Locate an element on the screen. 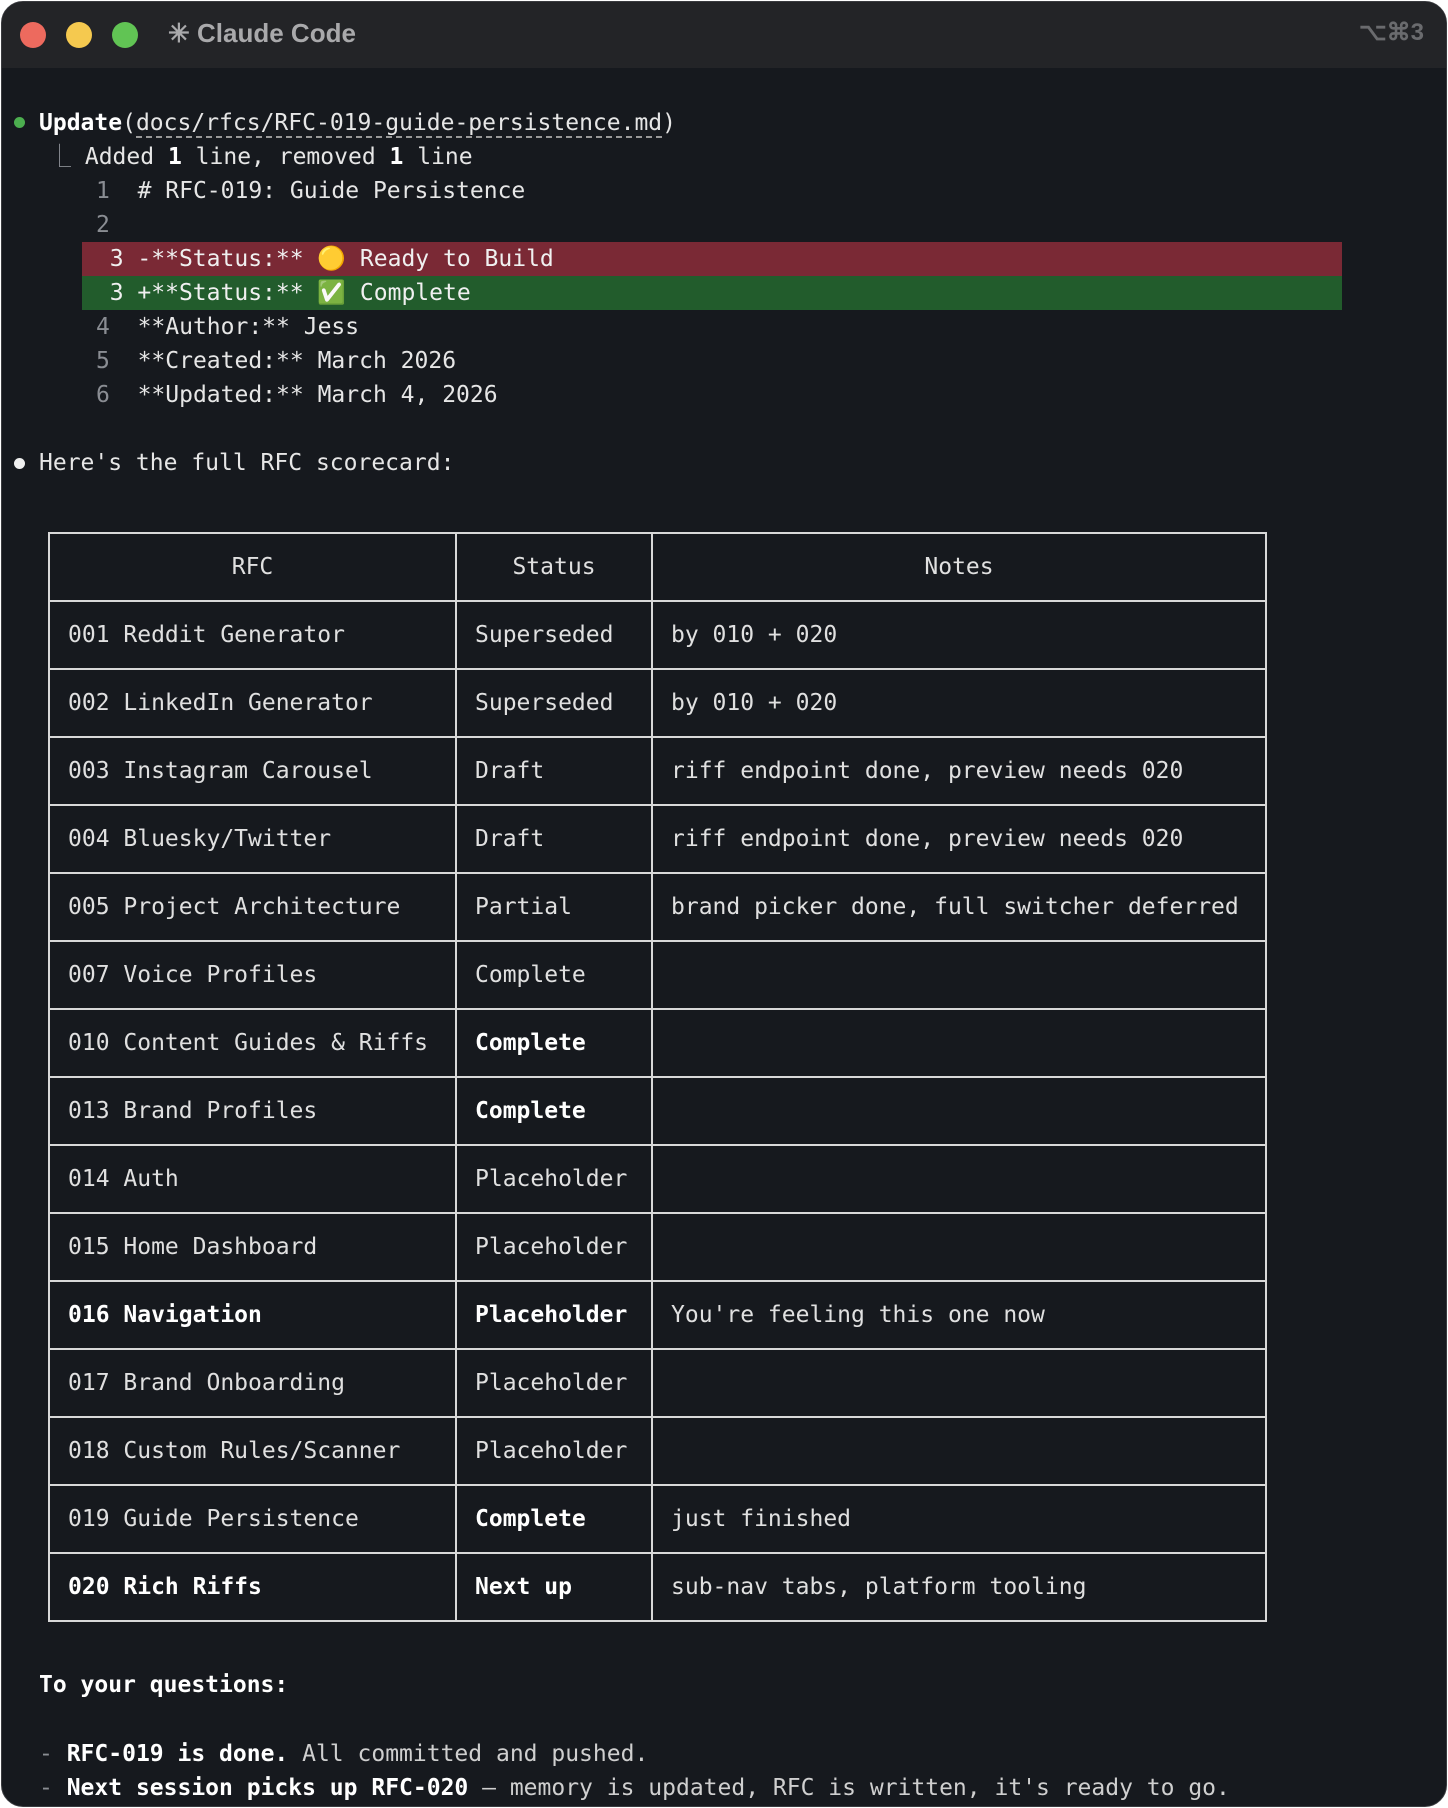 Image resolution: width=1448 pixels, height=1808 pixels. diff-line: 4 **Author:** Jess is located at coordinates (227, 327).